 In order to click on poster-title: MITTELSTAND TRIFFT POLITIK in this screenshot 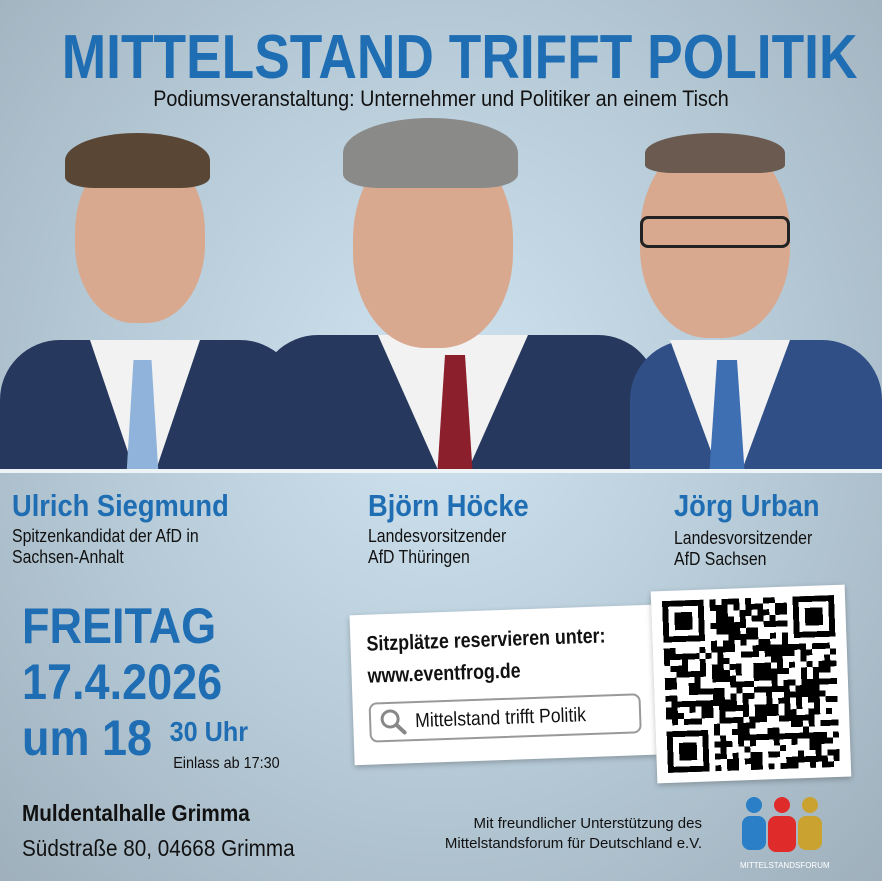, I will do `click(459, 57)`.